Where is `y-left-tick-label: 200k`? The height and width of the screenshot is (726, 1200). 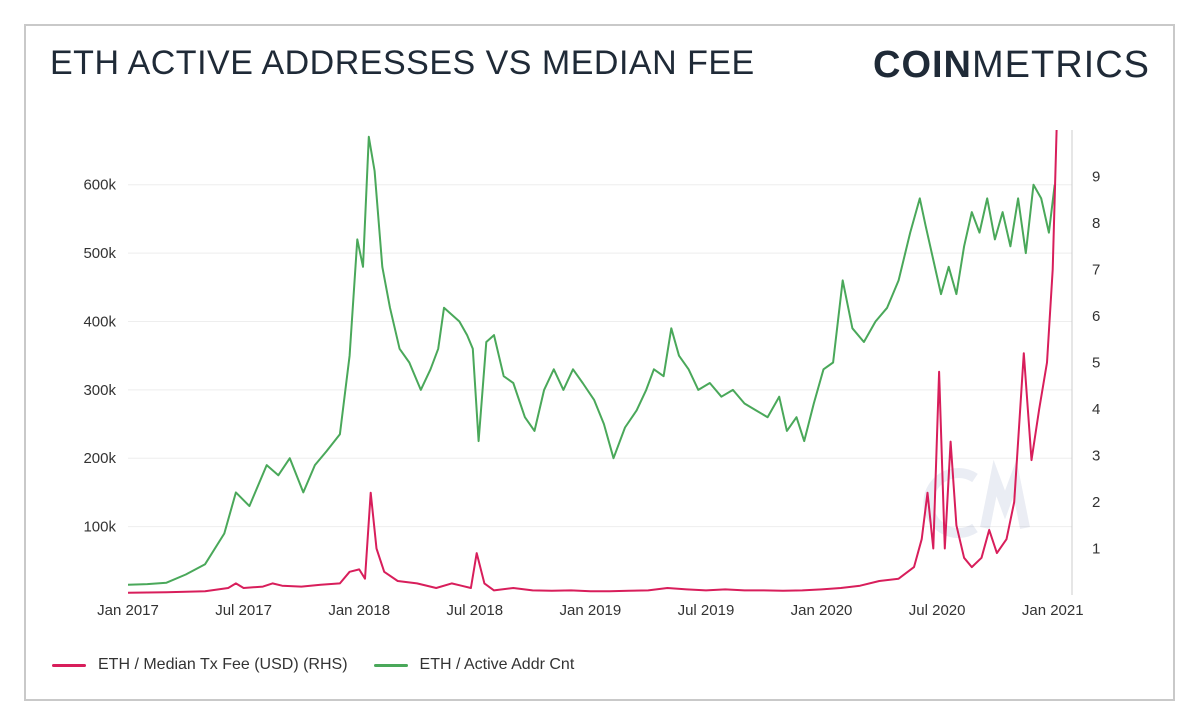 y-left-tick-label: 200k is located at coordinates (99, 458).